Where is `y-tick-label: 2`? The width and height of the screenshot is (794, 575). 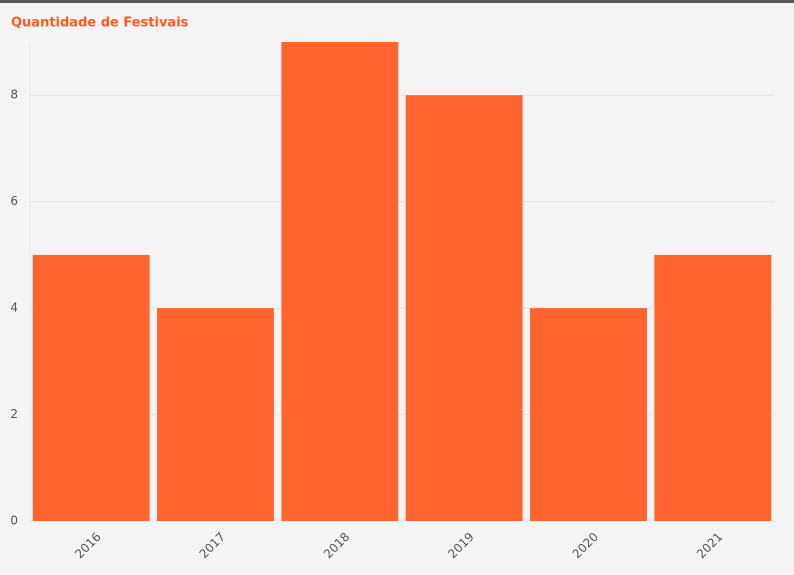 y-tick-label: 2 is located at coordinates (14, 414).